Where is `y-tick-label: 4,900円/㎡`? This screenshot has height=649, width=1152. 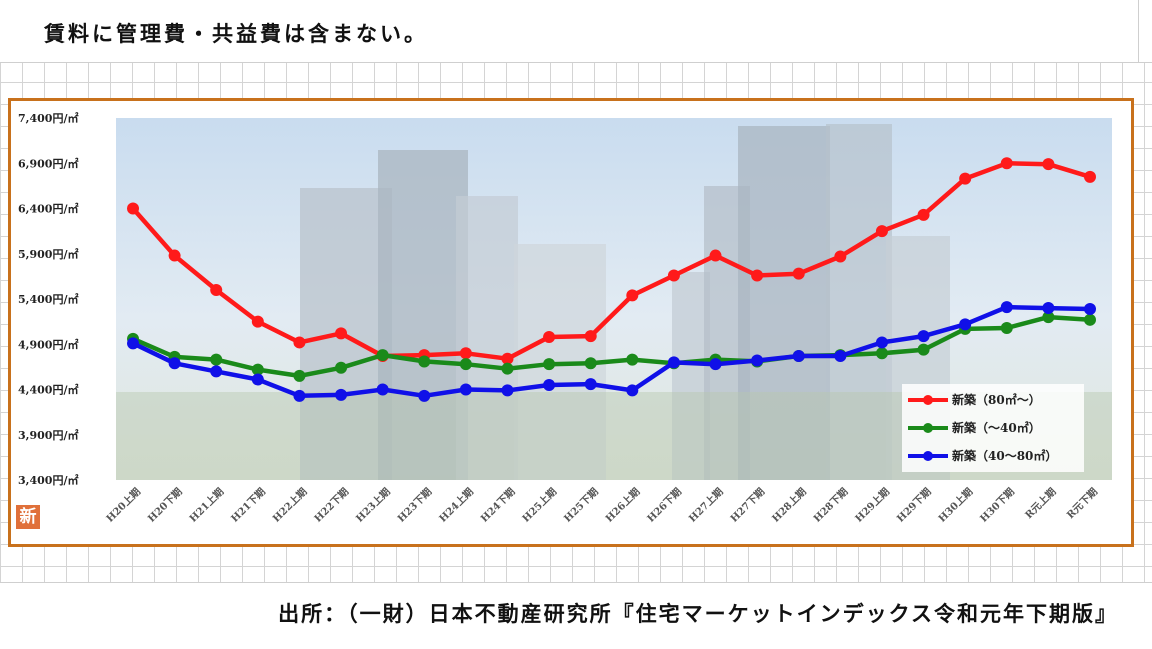 y-tick-label: 4,900円/㎡ is located at coordinates (48, 344).